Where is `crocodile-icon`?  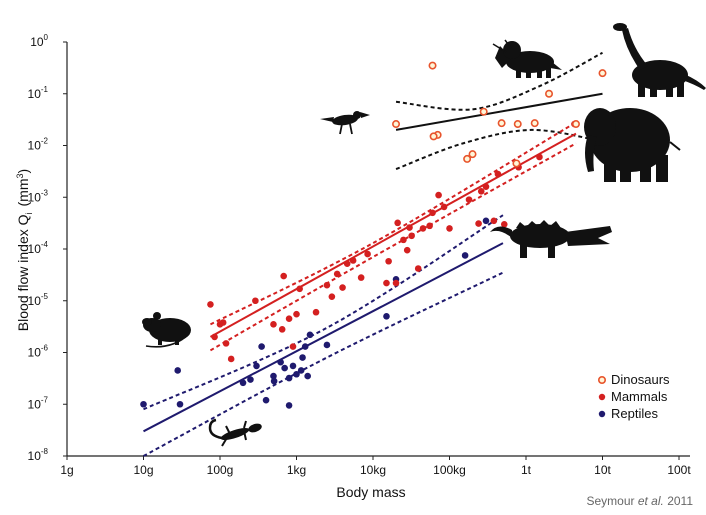
crocodile-icon is located at coordinates (551, 239).